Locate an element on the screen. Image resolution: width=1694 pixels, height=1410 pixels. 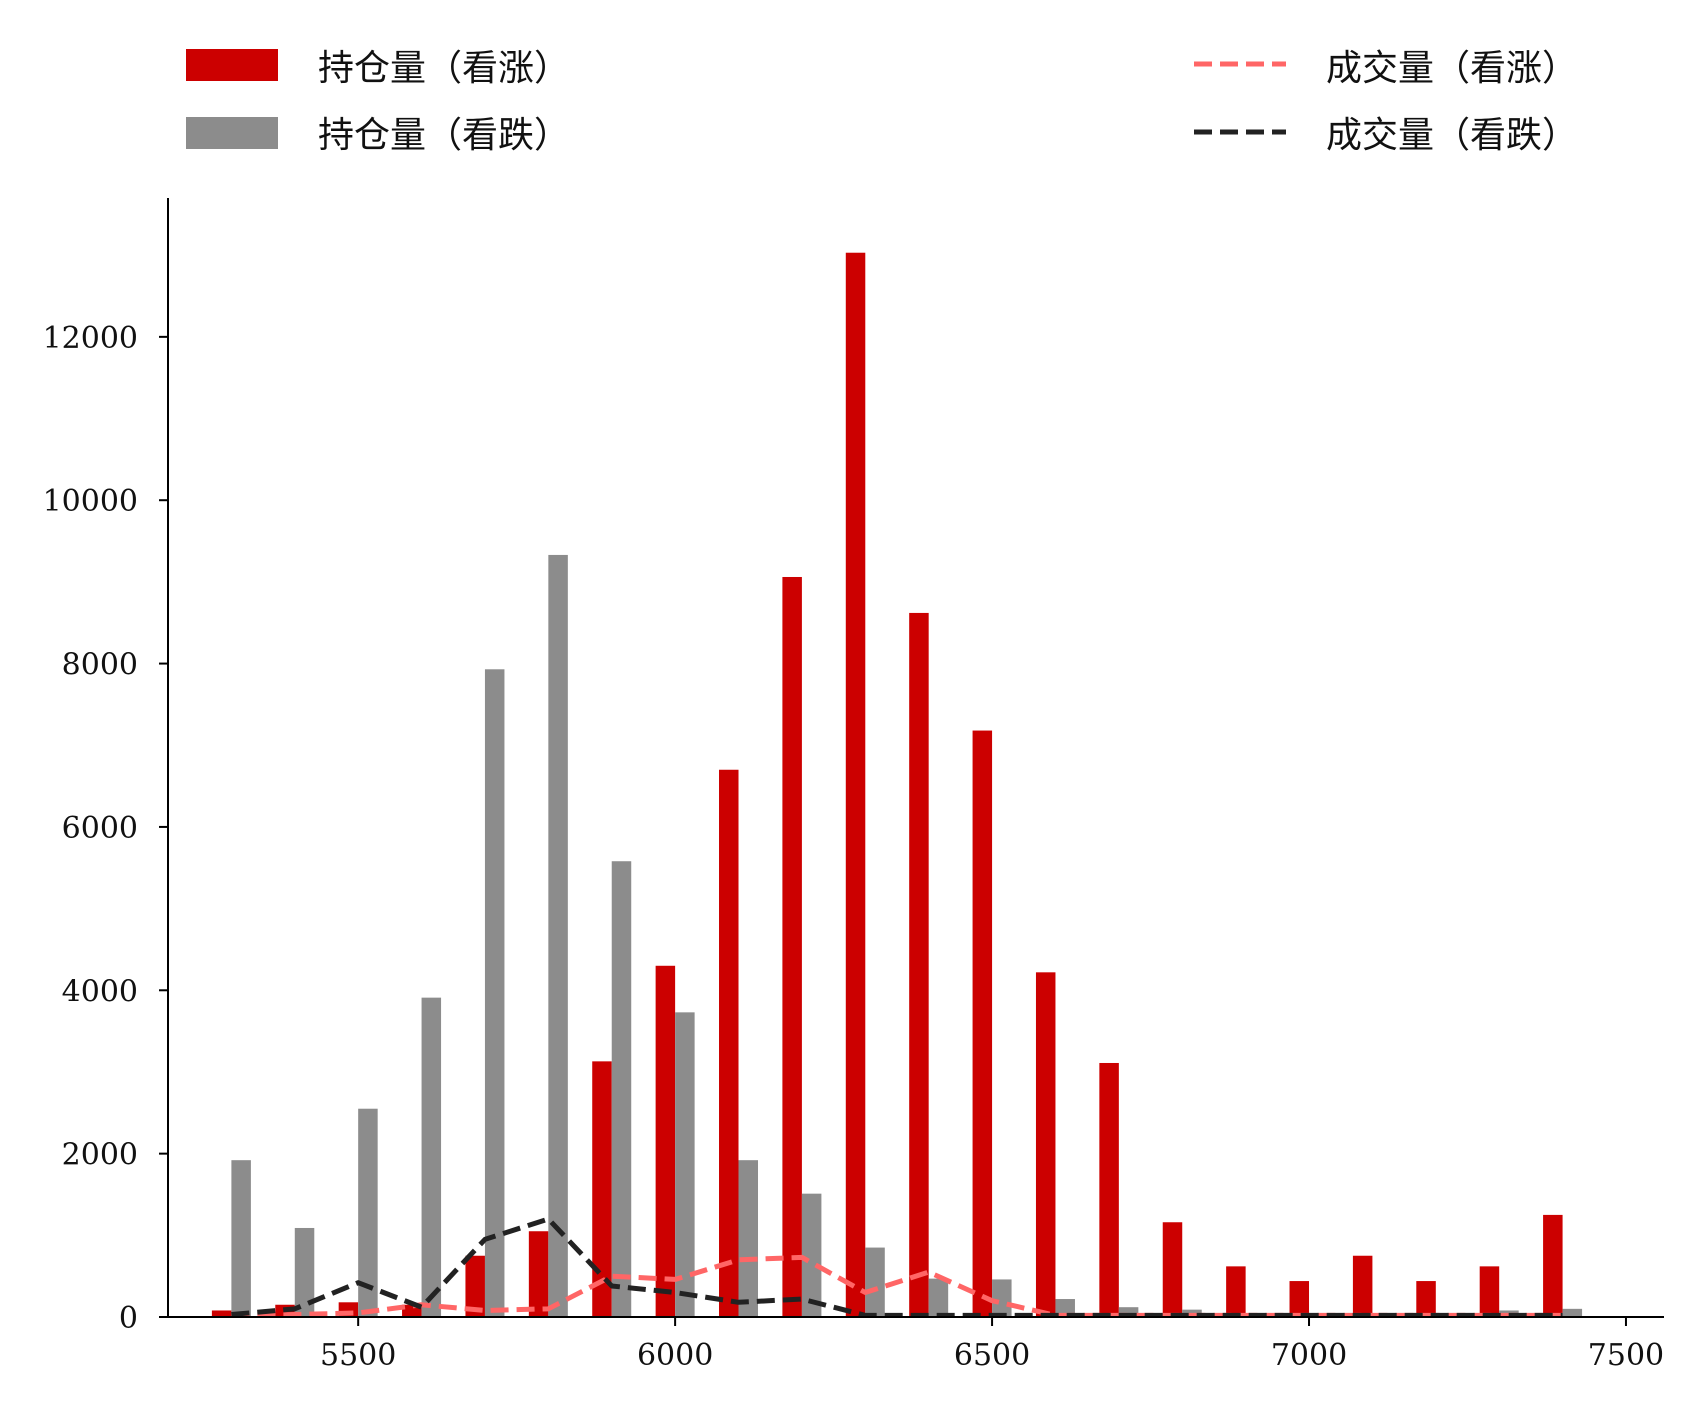
legend: 持仓量（看涨） 持仓量（看跌） 成交量（看涨） 成交量（看跌） is located at coordinates (882, 102).